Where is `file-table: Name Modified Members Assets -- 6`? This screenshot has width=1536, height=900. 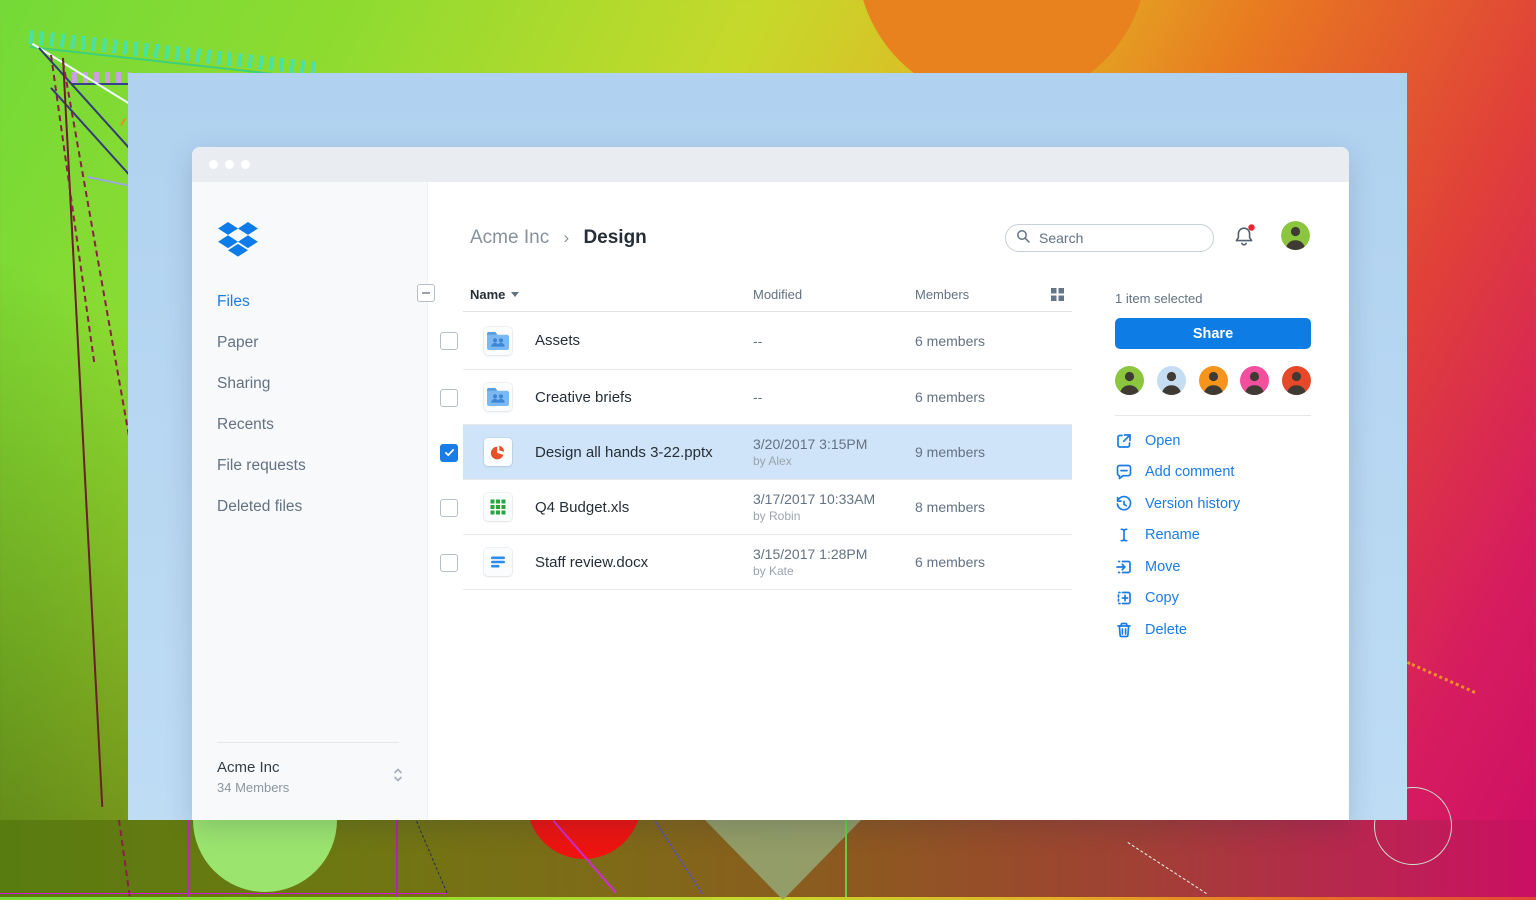 file-table: Name Modified Members Assets -- 6 is located at coordinates (744, 435).